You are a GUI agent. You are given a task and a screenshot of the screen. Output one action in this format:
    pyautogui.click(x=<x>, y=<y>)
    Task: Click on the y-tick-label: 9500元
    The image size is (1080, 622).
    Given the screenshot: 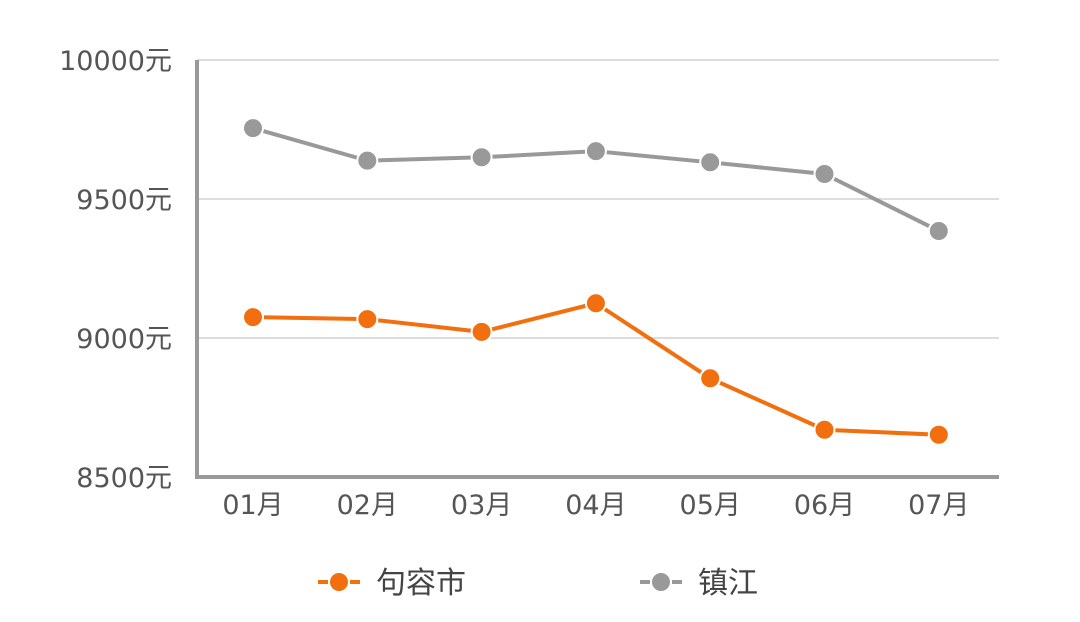 What is the action you would take?
    pyautogui.click(x=124, y=200)
    